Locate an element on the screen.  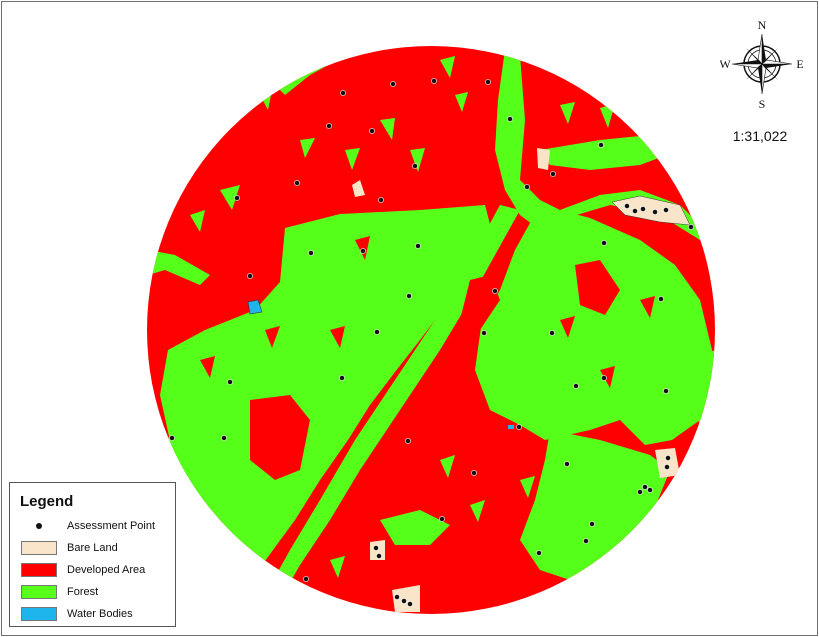
bare-land-center is located at coordinates (358, 188).